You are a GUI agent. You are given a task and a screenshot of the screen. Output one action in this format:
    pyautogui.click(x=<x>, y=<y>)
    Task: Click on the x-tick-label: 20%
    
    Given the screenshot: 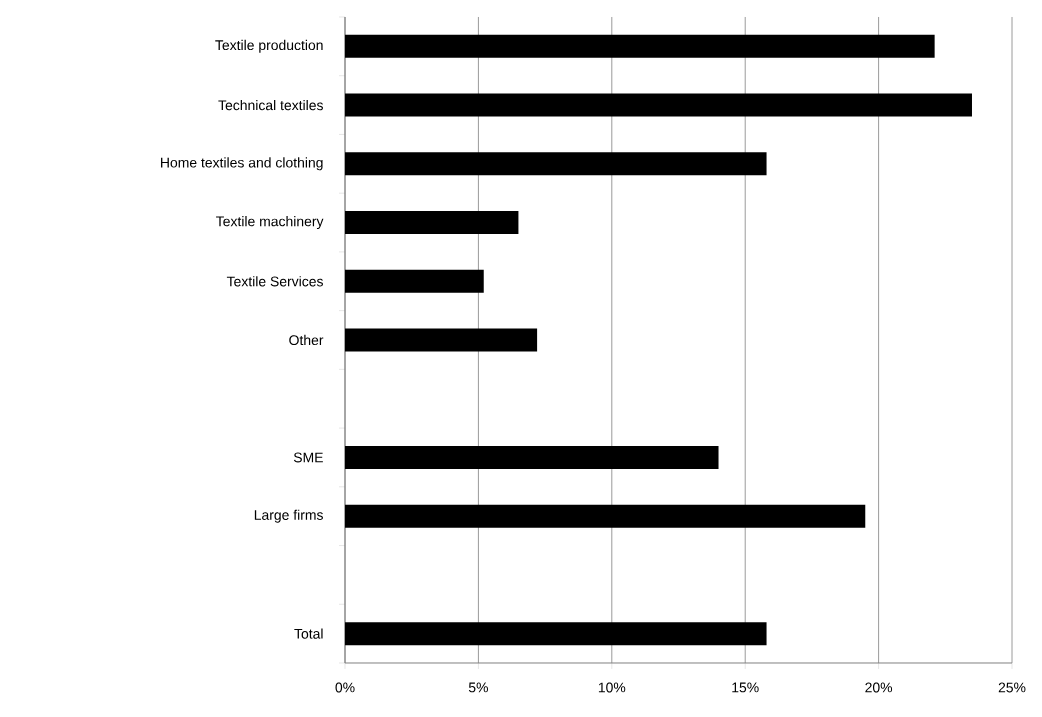 What is the action you would take?
    pyautogui.click(x=879, y=687)
    